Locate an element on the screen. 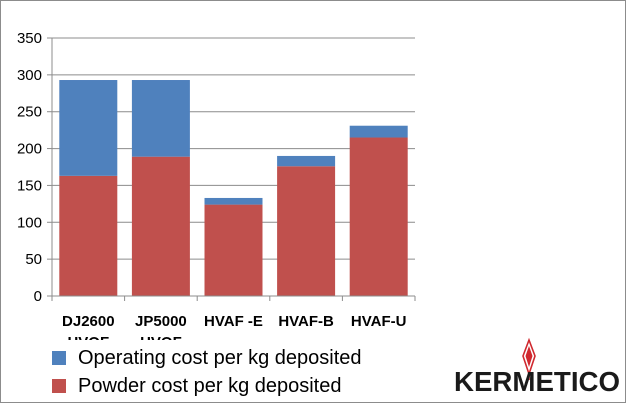 This screenshot has width=626, height=403. y-tick-label-100: 100 is located at coordinates (29, 222).